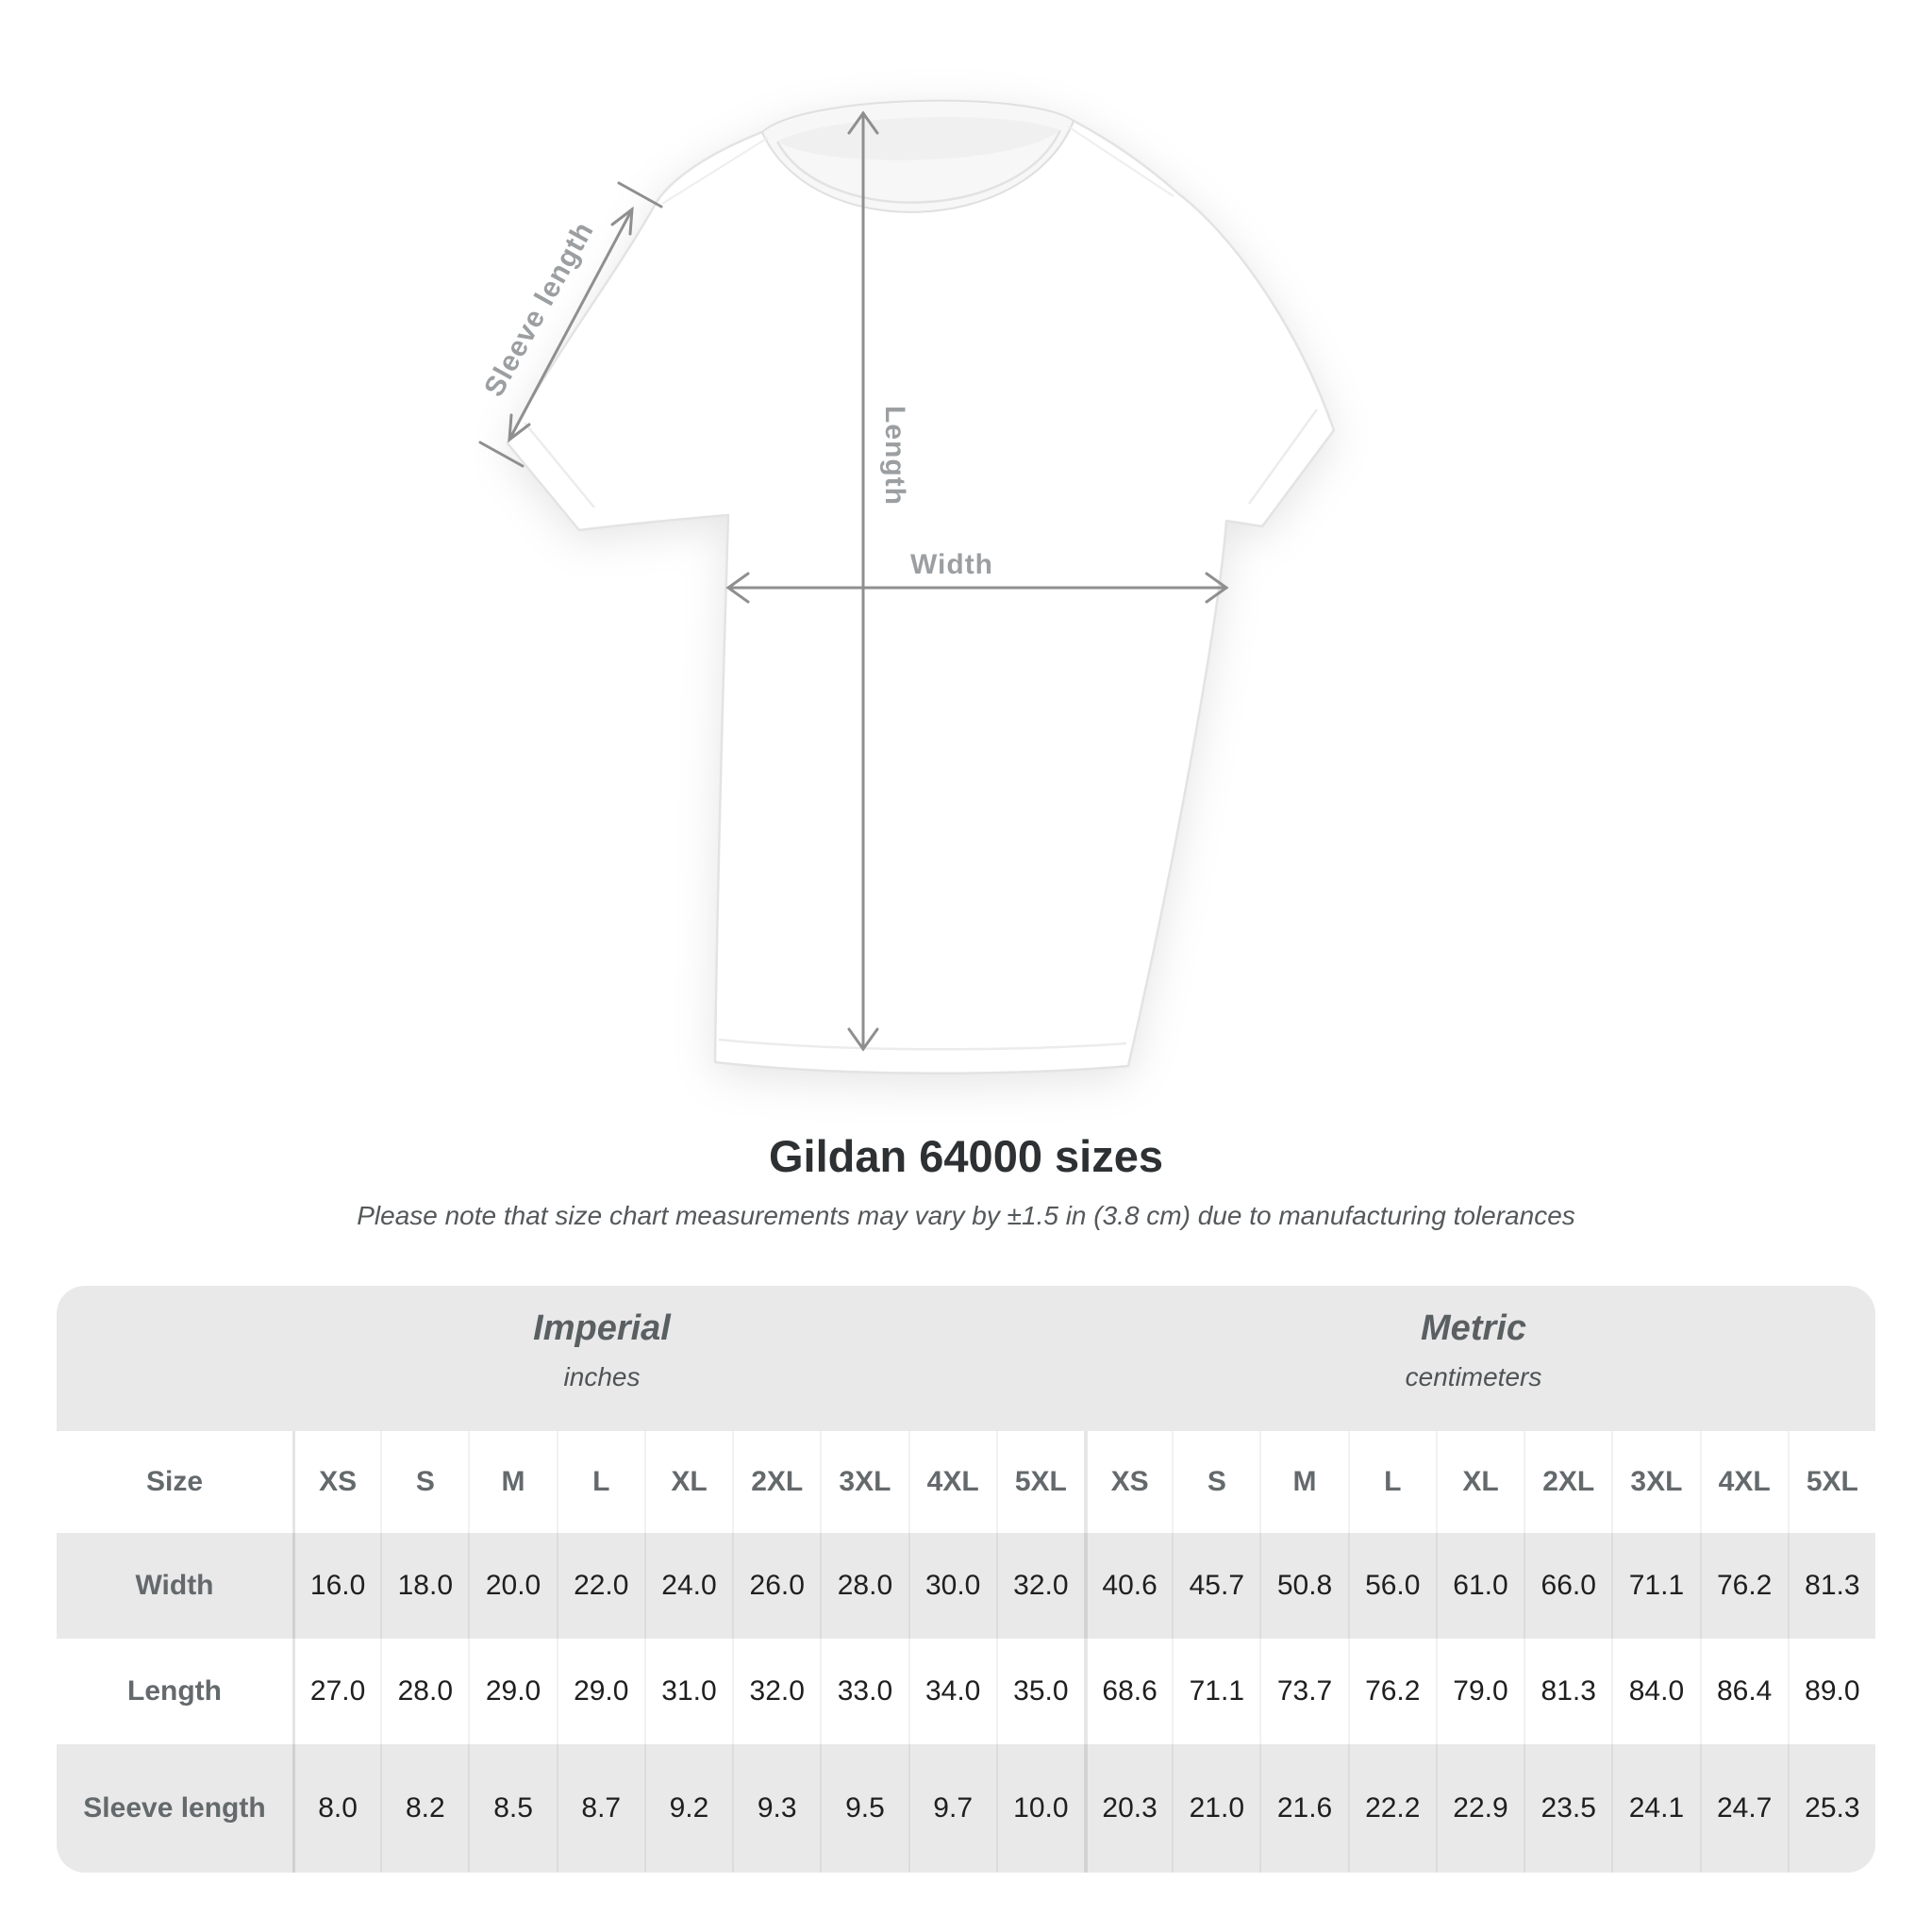 The image size is (1932, 1932). Describe the element at coordinates (560, 465) in the screenshot. I see `left-cuff-seam` at that location.